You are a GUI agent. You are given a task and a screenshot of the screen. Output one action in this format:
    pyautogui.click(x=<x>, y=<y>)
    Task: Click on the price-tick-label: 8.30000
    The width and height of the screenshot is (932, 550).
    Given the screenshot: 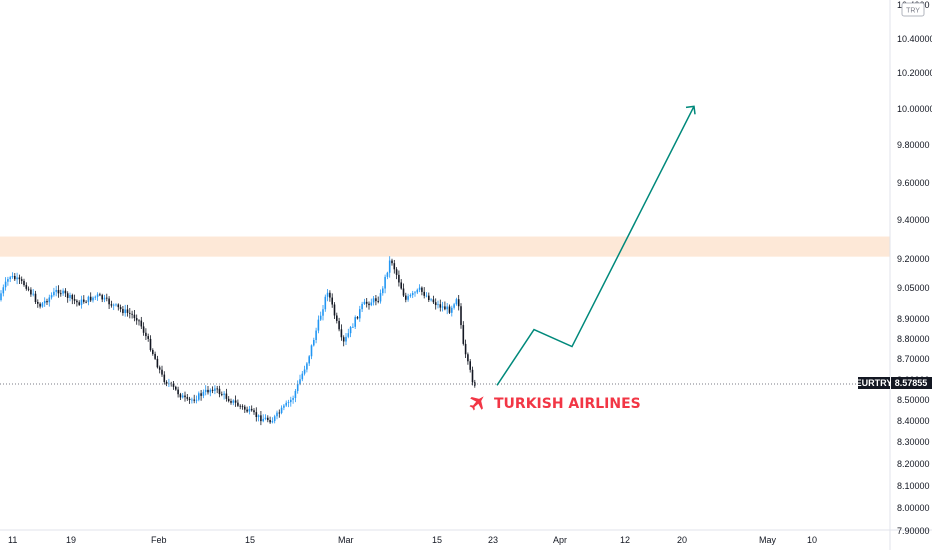 What is the action you would take?
    pyautogui.click(x=913, y=442)
    